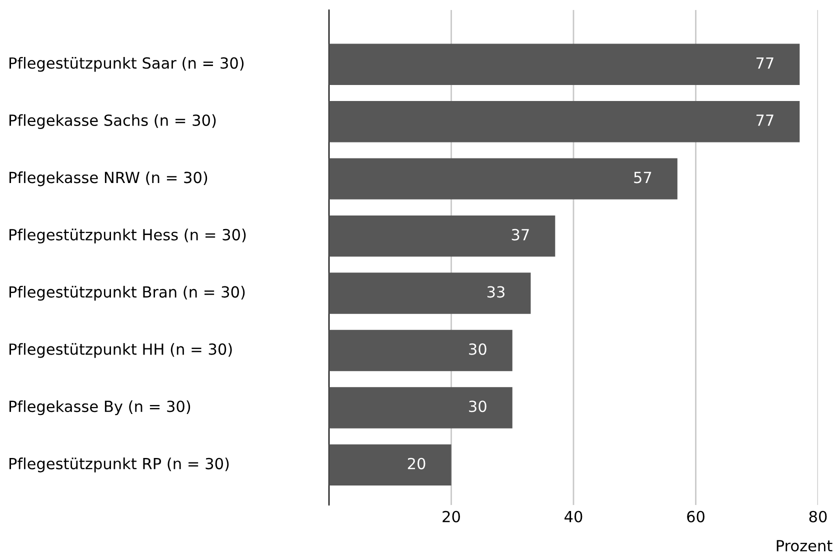 The height and width of the screenshot is (553, 837). I want to click on x-tick-label: 40, so click(573, 516).